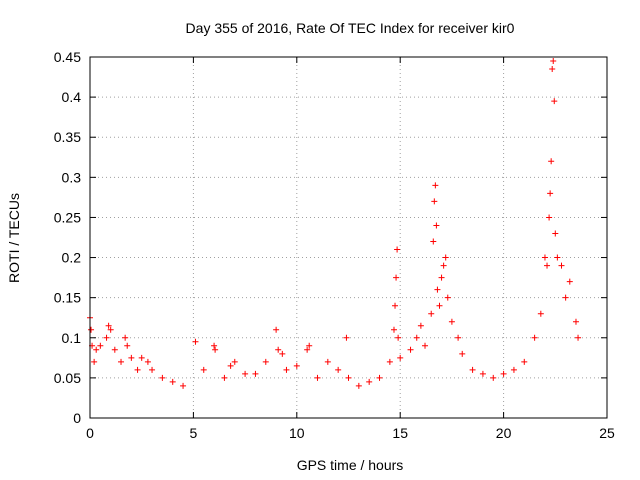  Describe the element at coordinates (400, 433) in the screenshot. I see `x-tick-label: 15` at that location.